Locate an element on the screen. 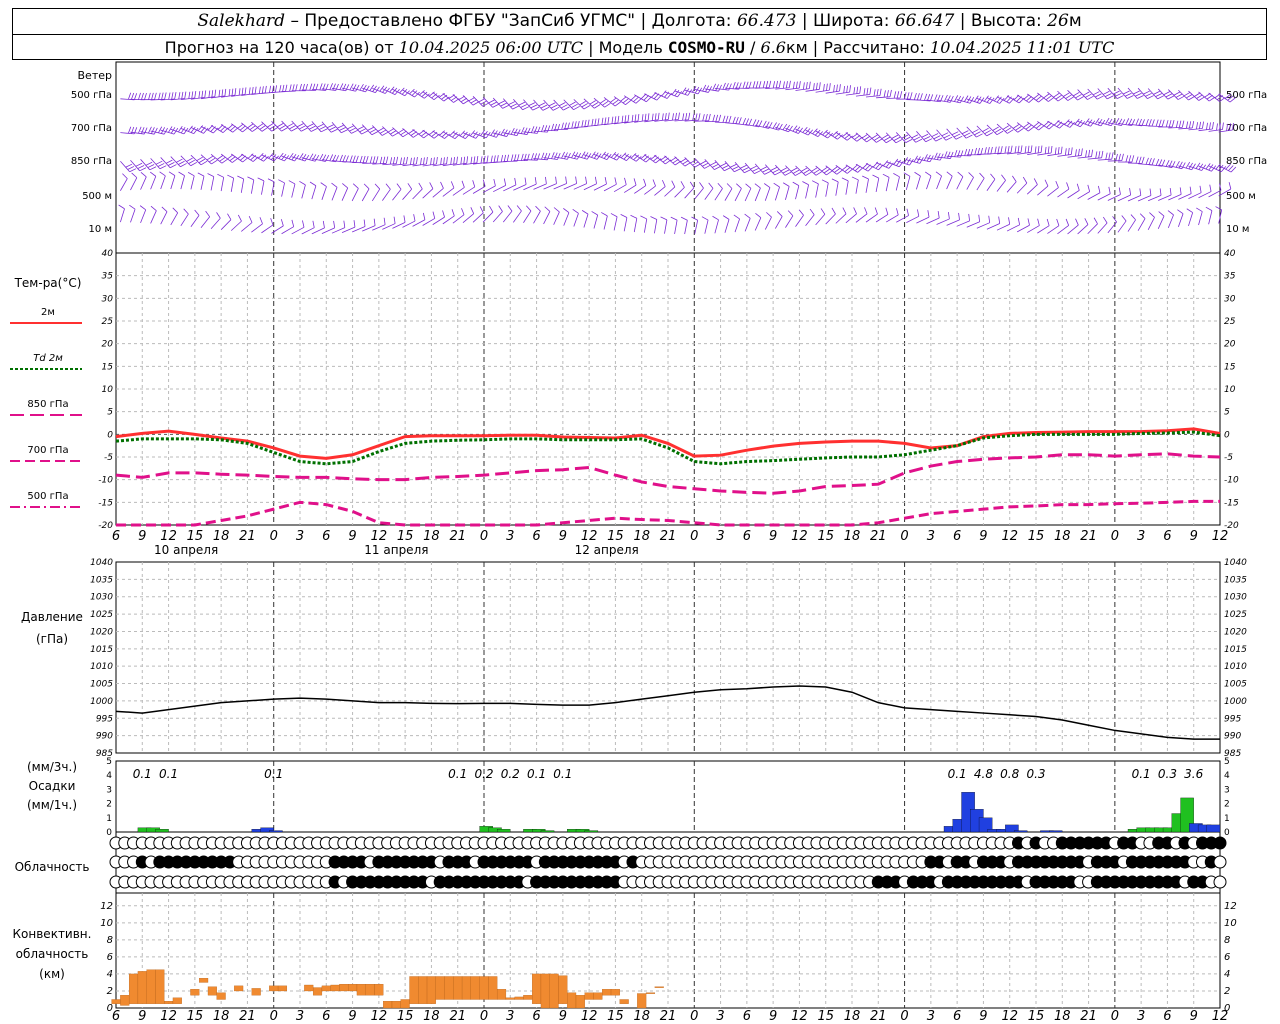  temp-ytick-left: 25 is located at coordinates (108, 322).